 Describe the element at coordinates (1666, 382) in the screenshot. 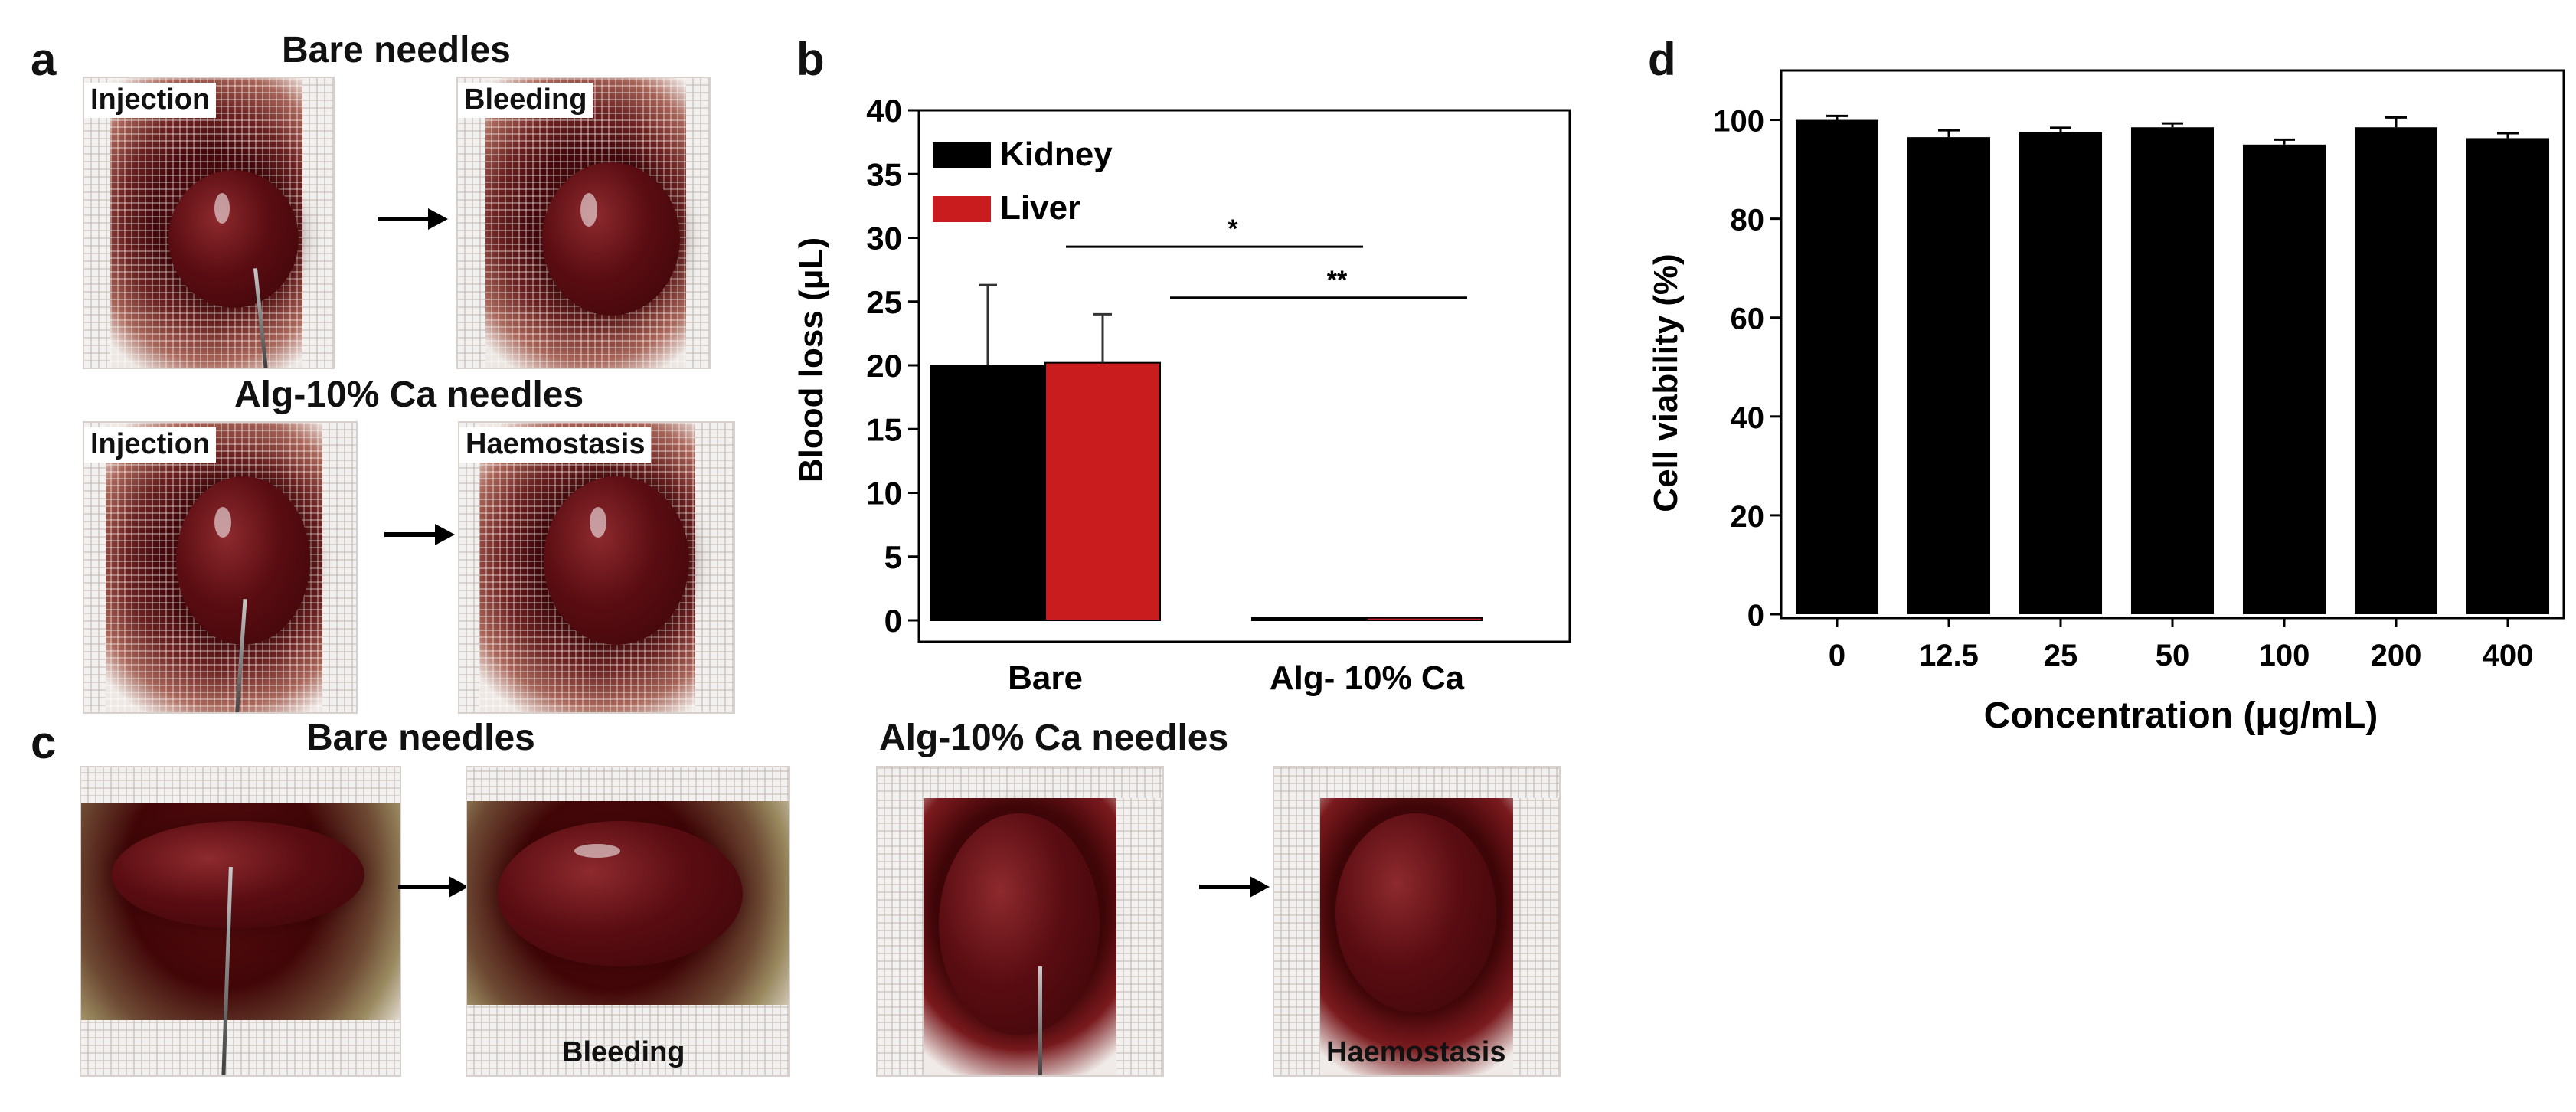

I see `y-axis-label: Cell viability (%)` at that location.